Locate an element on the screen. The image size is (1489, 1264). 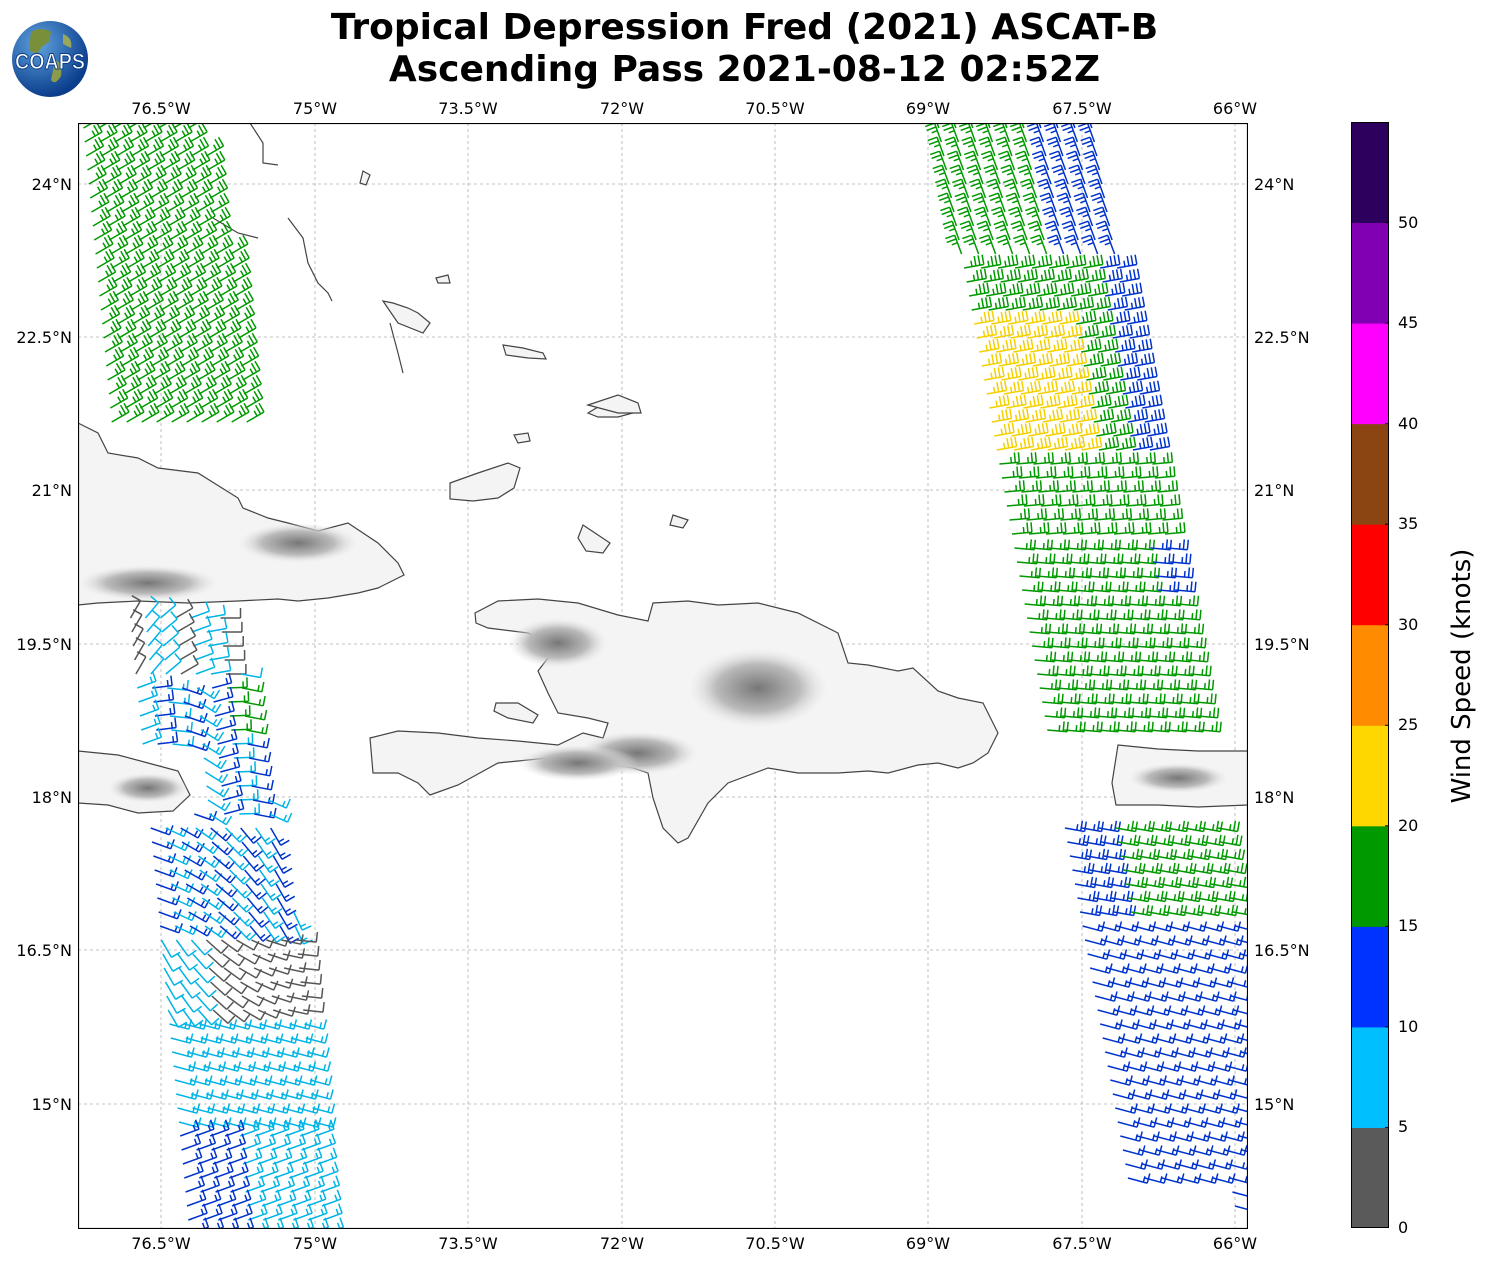
logo-text: COAPS is located at coordinates (50, 61).